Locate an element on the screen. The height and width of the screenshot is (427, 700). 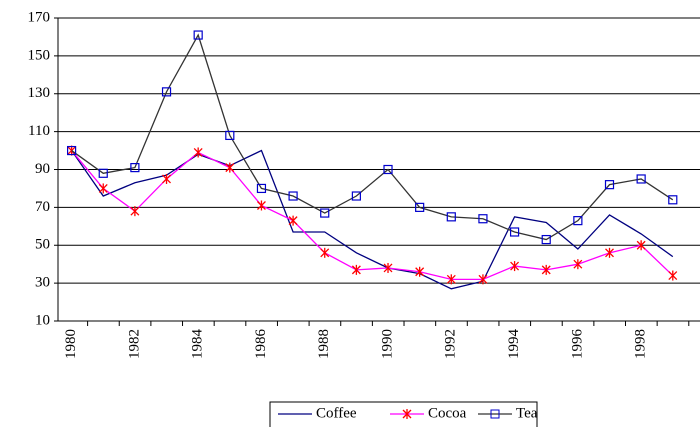
y-tick-label: 170 is located at coordinates (39, 17).